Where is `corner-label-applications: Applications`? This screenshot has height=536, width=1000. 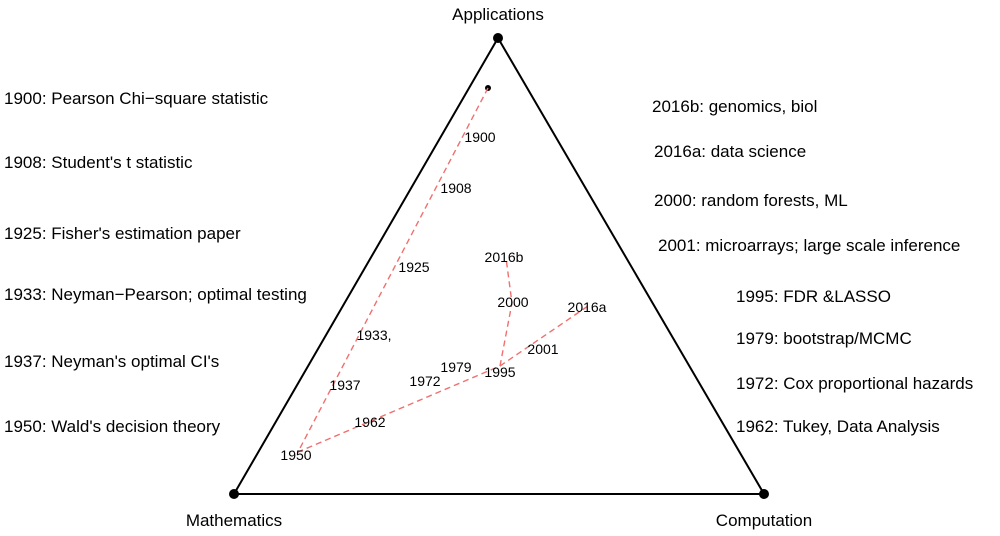 corner-label-applications: Applications is located at coordinates (498, 14).